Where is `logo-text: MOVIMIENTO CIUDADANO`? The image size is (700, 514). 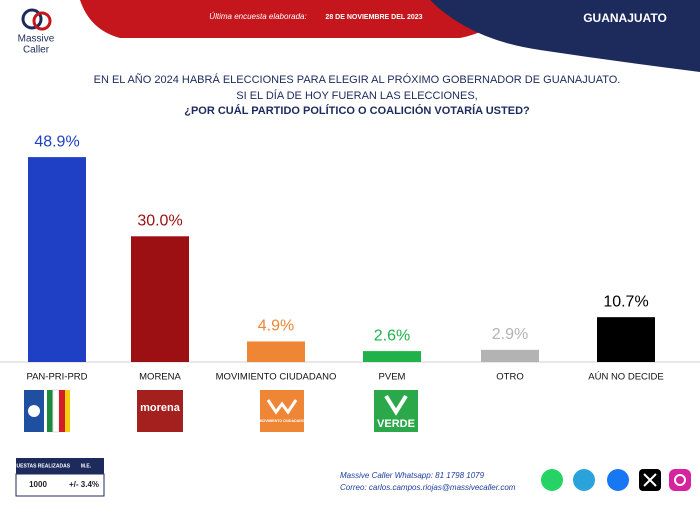
logo-text: MOVIMIENTO CIUDADANO is located at coordinates (282, 421).